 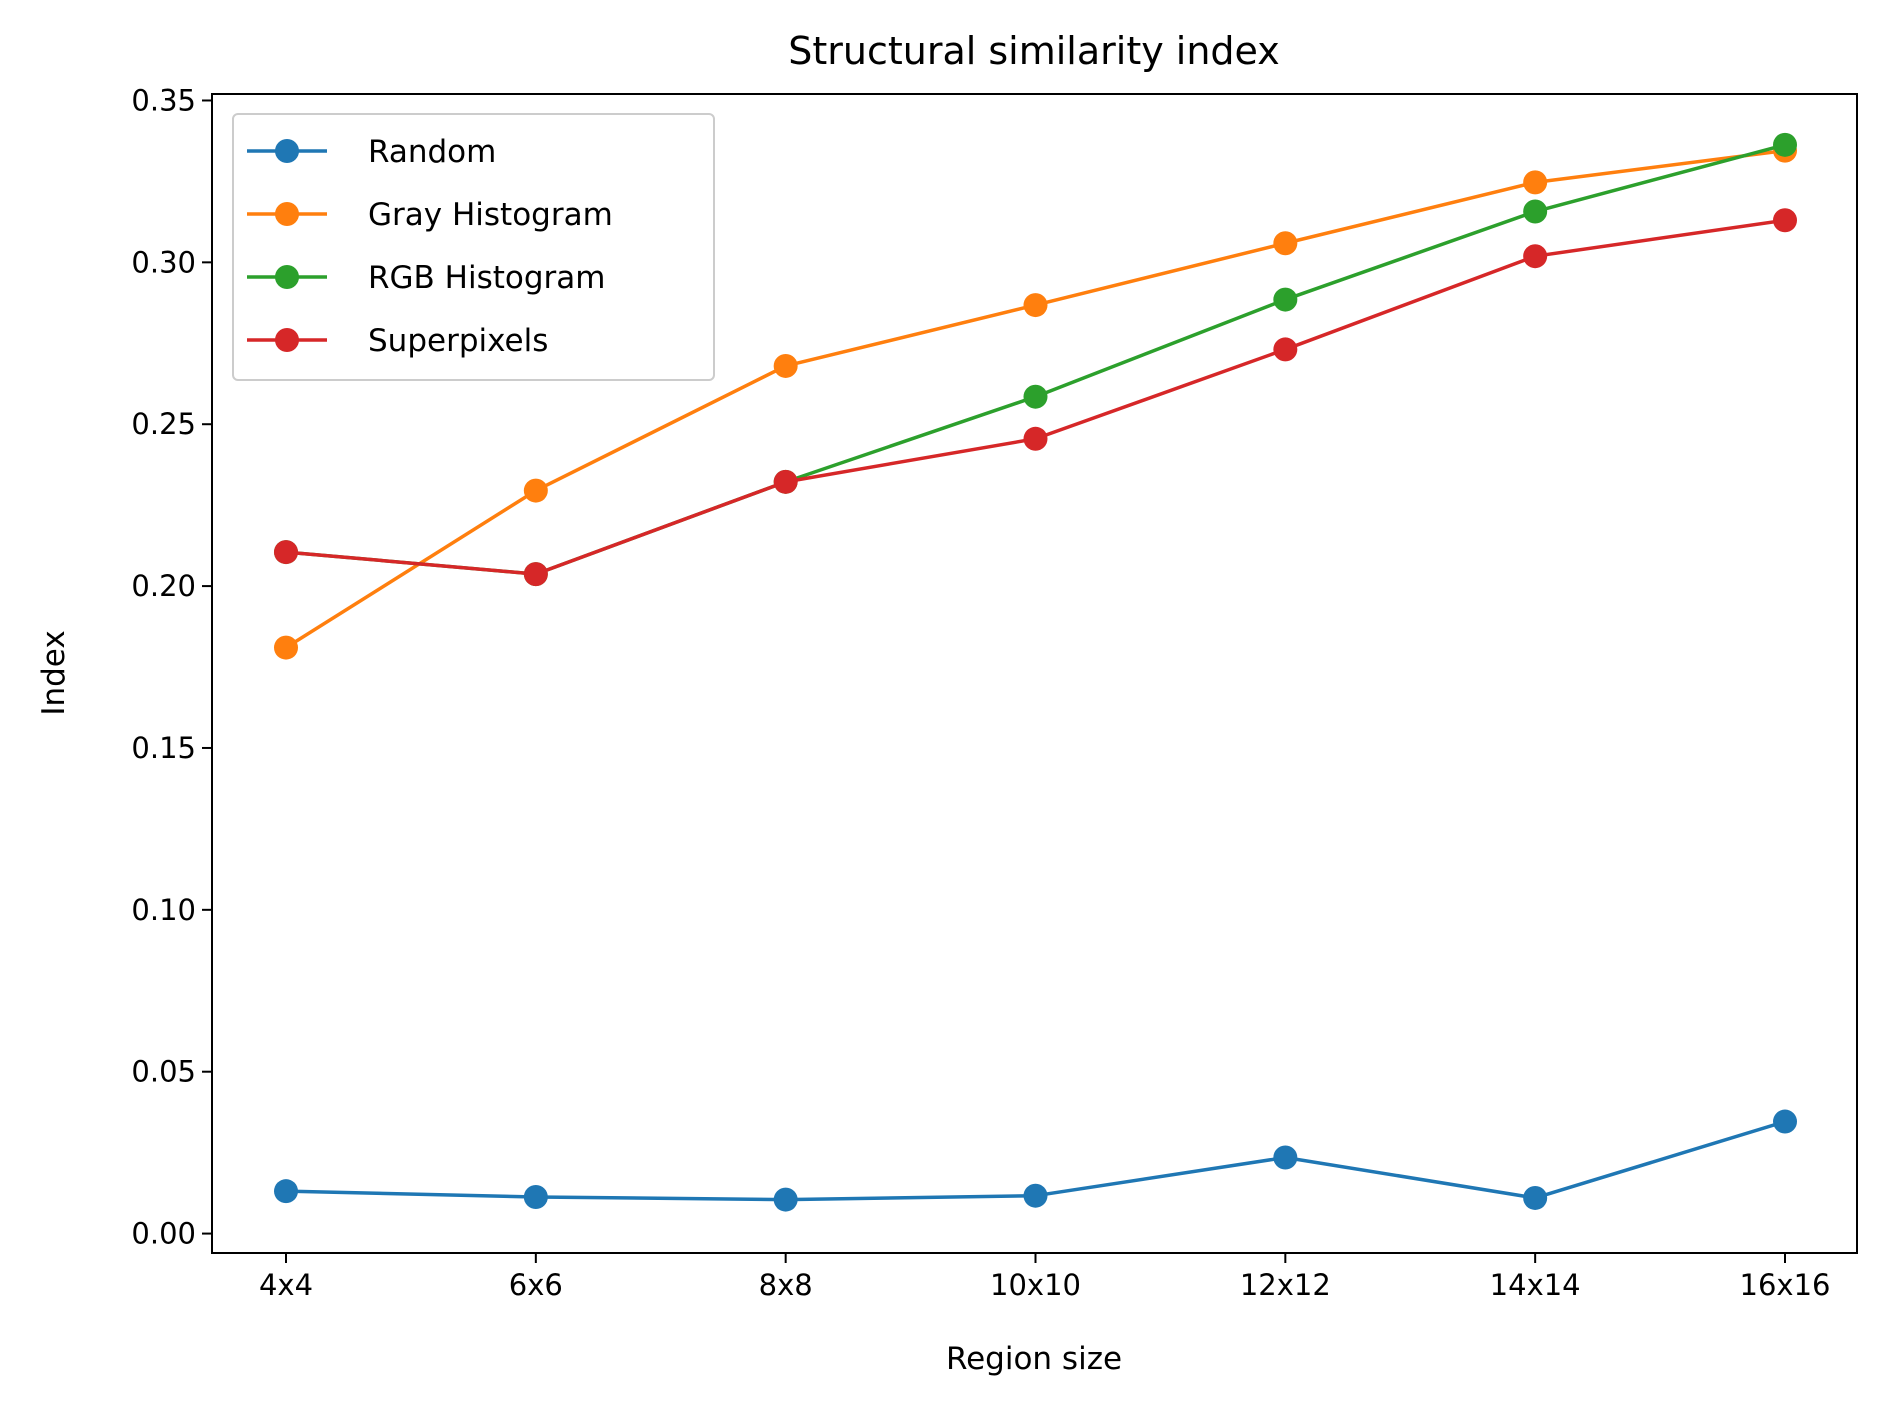 What do you see at coordinates (163, 1234) in the screenshot?
I see `y-tick-label: 0.00` at bounding box center [163, 1234].